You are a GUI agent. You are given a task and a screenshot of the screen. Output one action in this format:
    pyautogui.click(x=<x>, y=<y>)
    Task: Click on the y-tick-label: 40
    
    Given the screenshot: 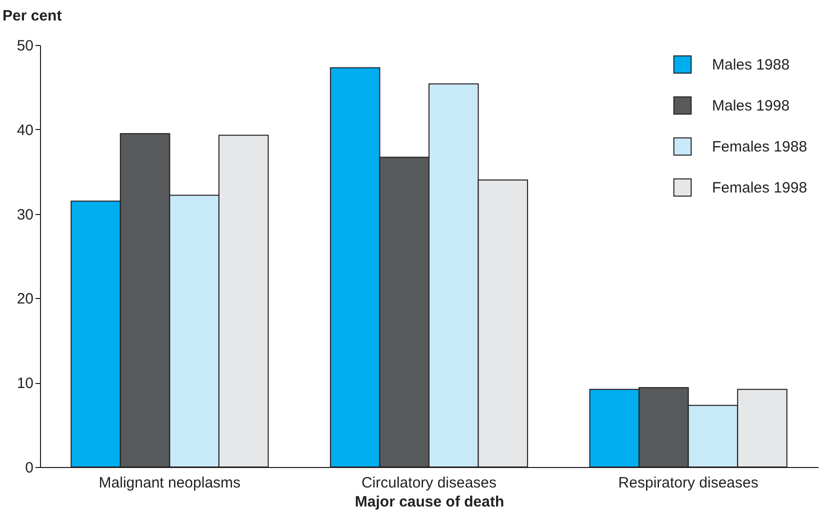 What is the action you would take?
    pyautogui.click(x=25, y=130)
    